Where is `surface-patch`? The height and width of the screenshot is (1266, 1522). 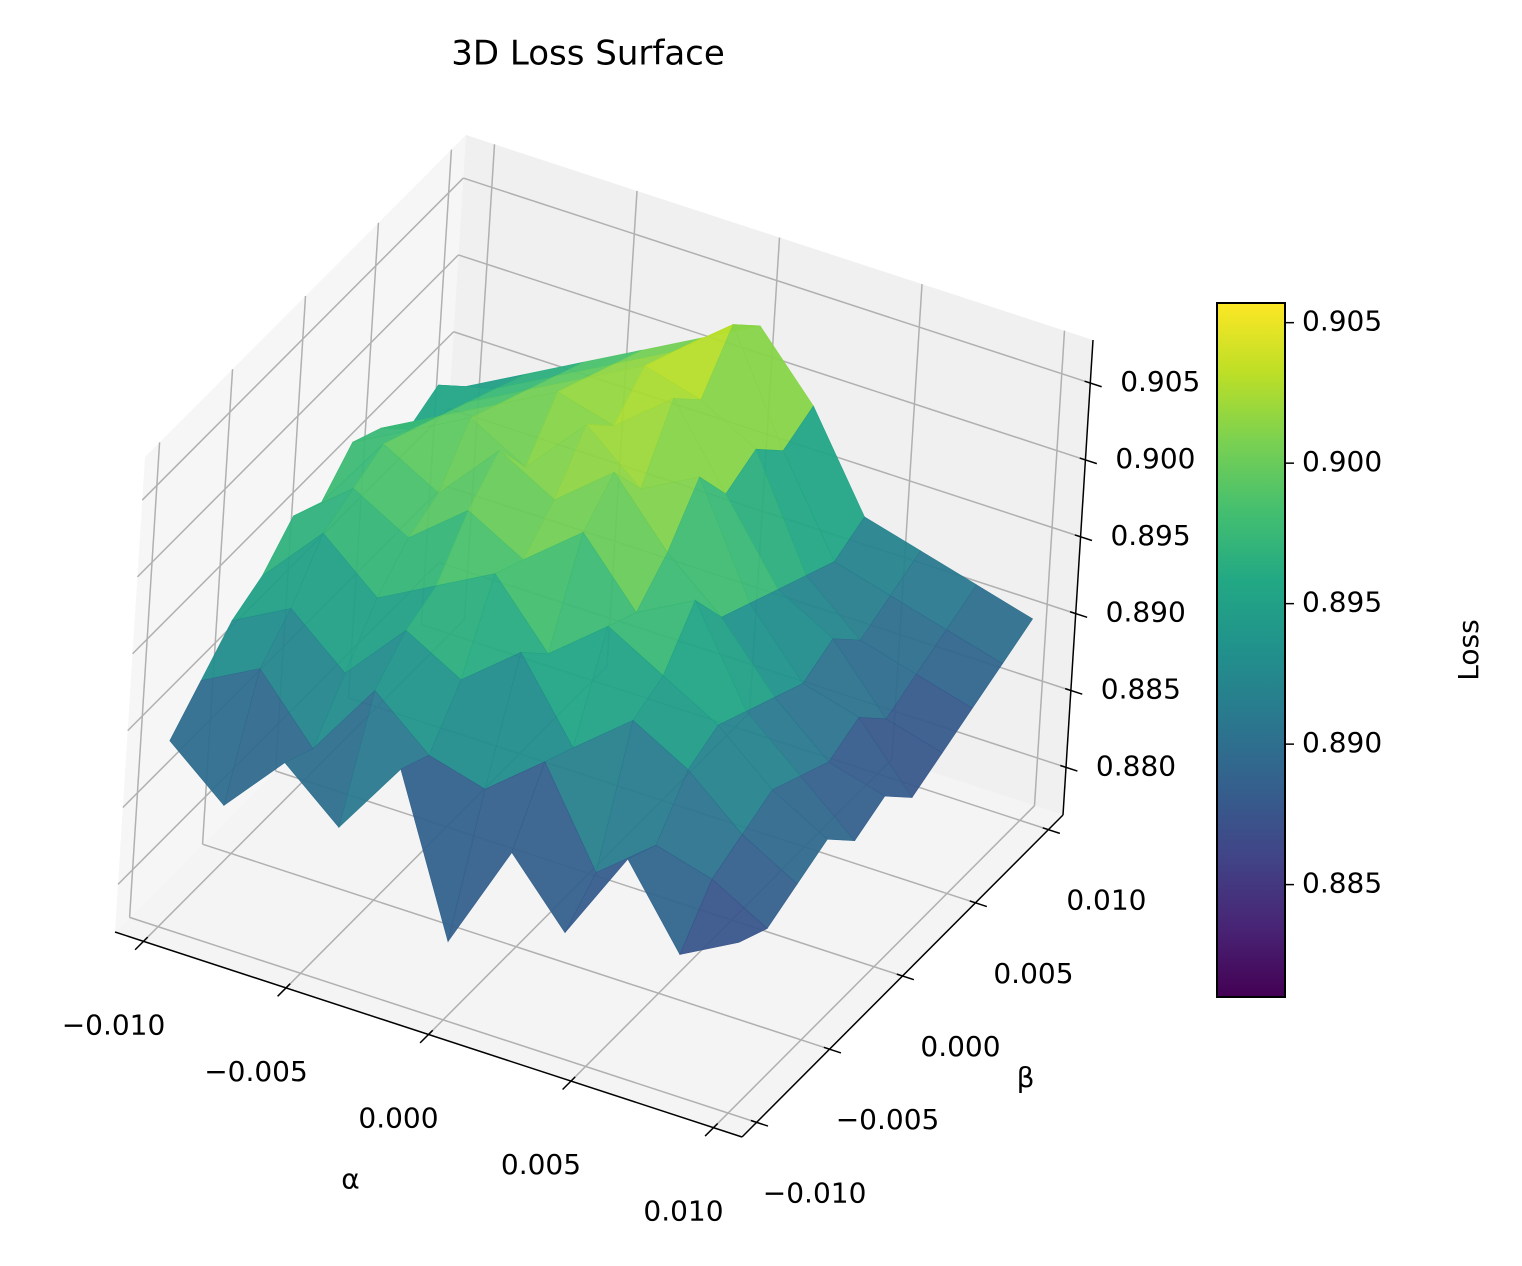
surface-patch is located at coordinates (723, 916).